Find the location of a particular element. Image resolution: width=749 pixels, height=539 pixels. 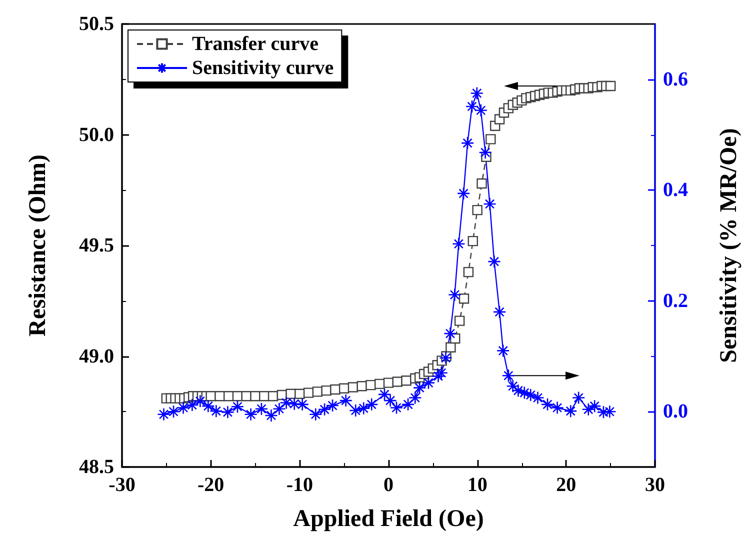

x-tick-label: 10 is located at coordinates (477, 485).